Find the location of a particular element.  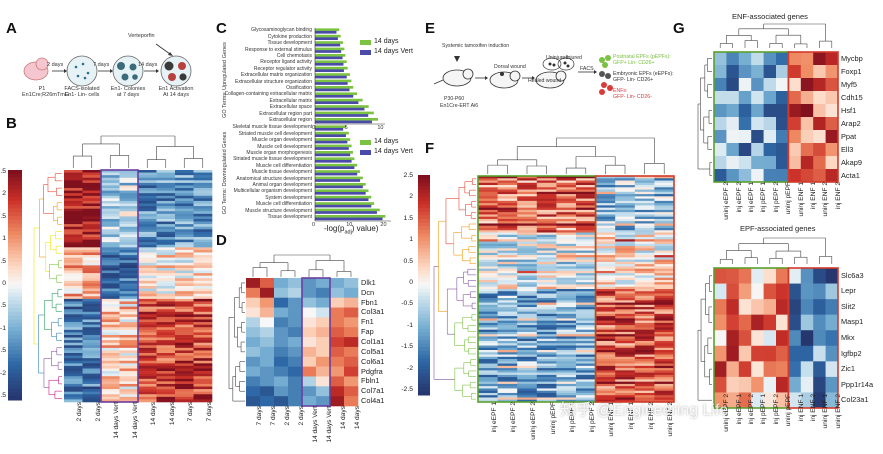

panelB.columns-label: 2 days is located at coordinates (98, 412).